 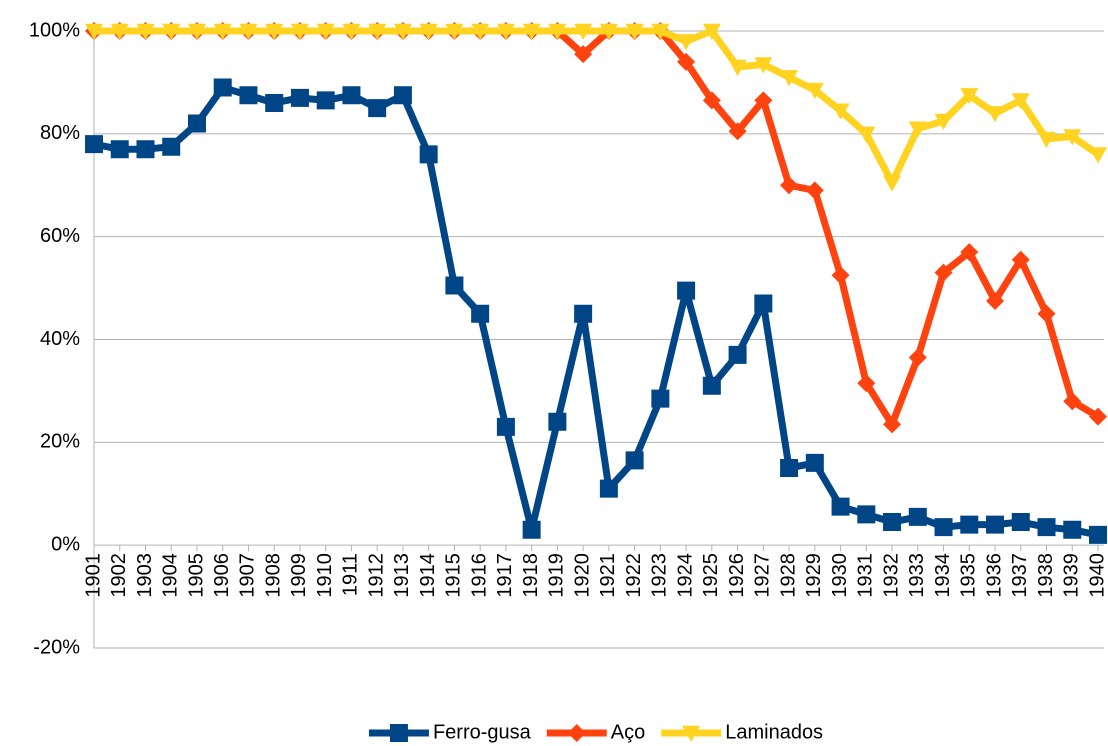 I want to click on x-tick-label: 1905, so click(x=196, y=575).